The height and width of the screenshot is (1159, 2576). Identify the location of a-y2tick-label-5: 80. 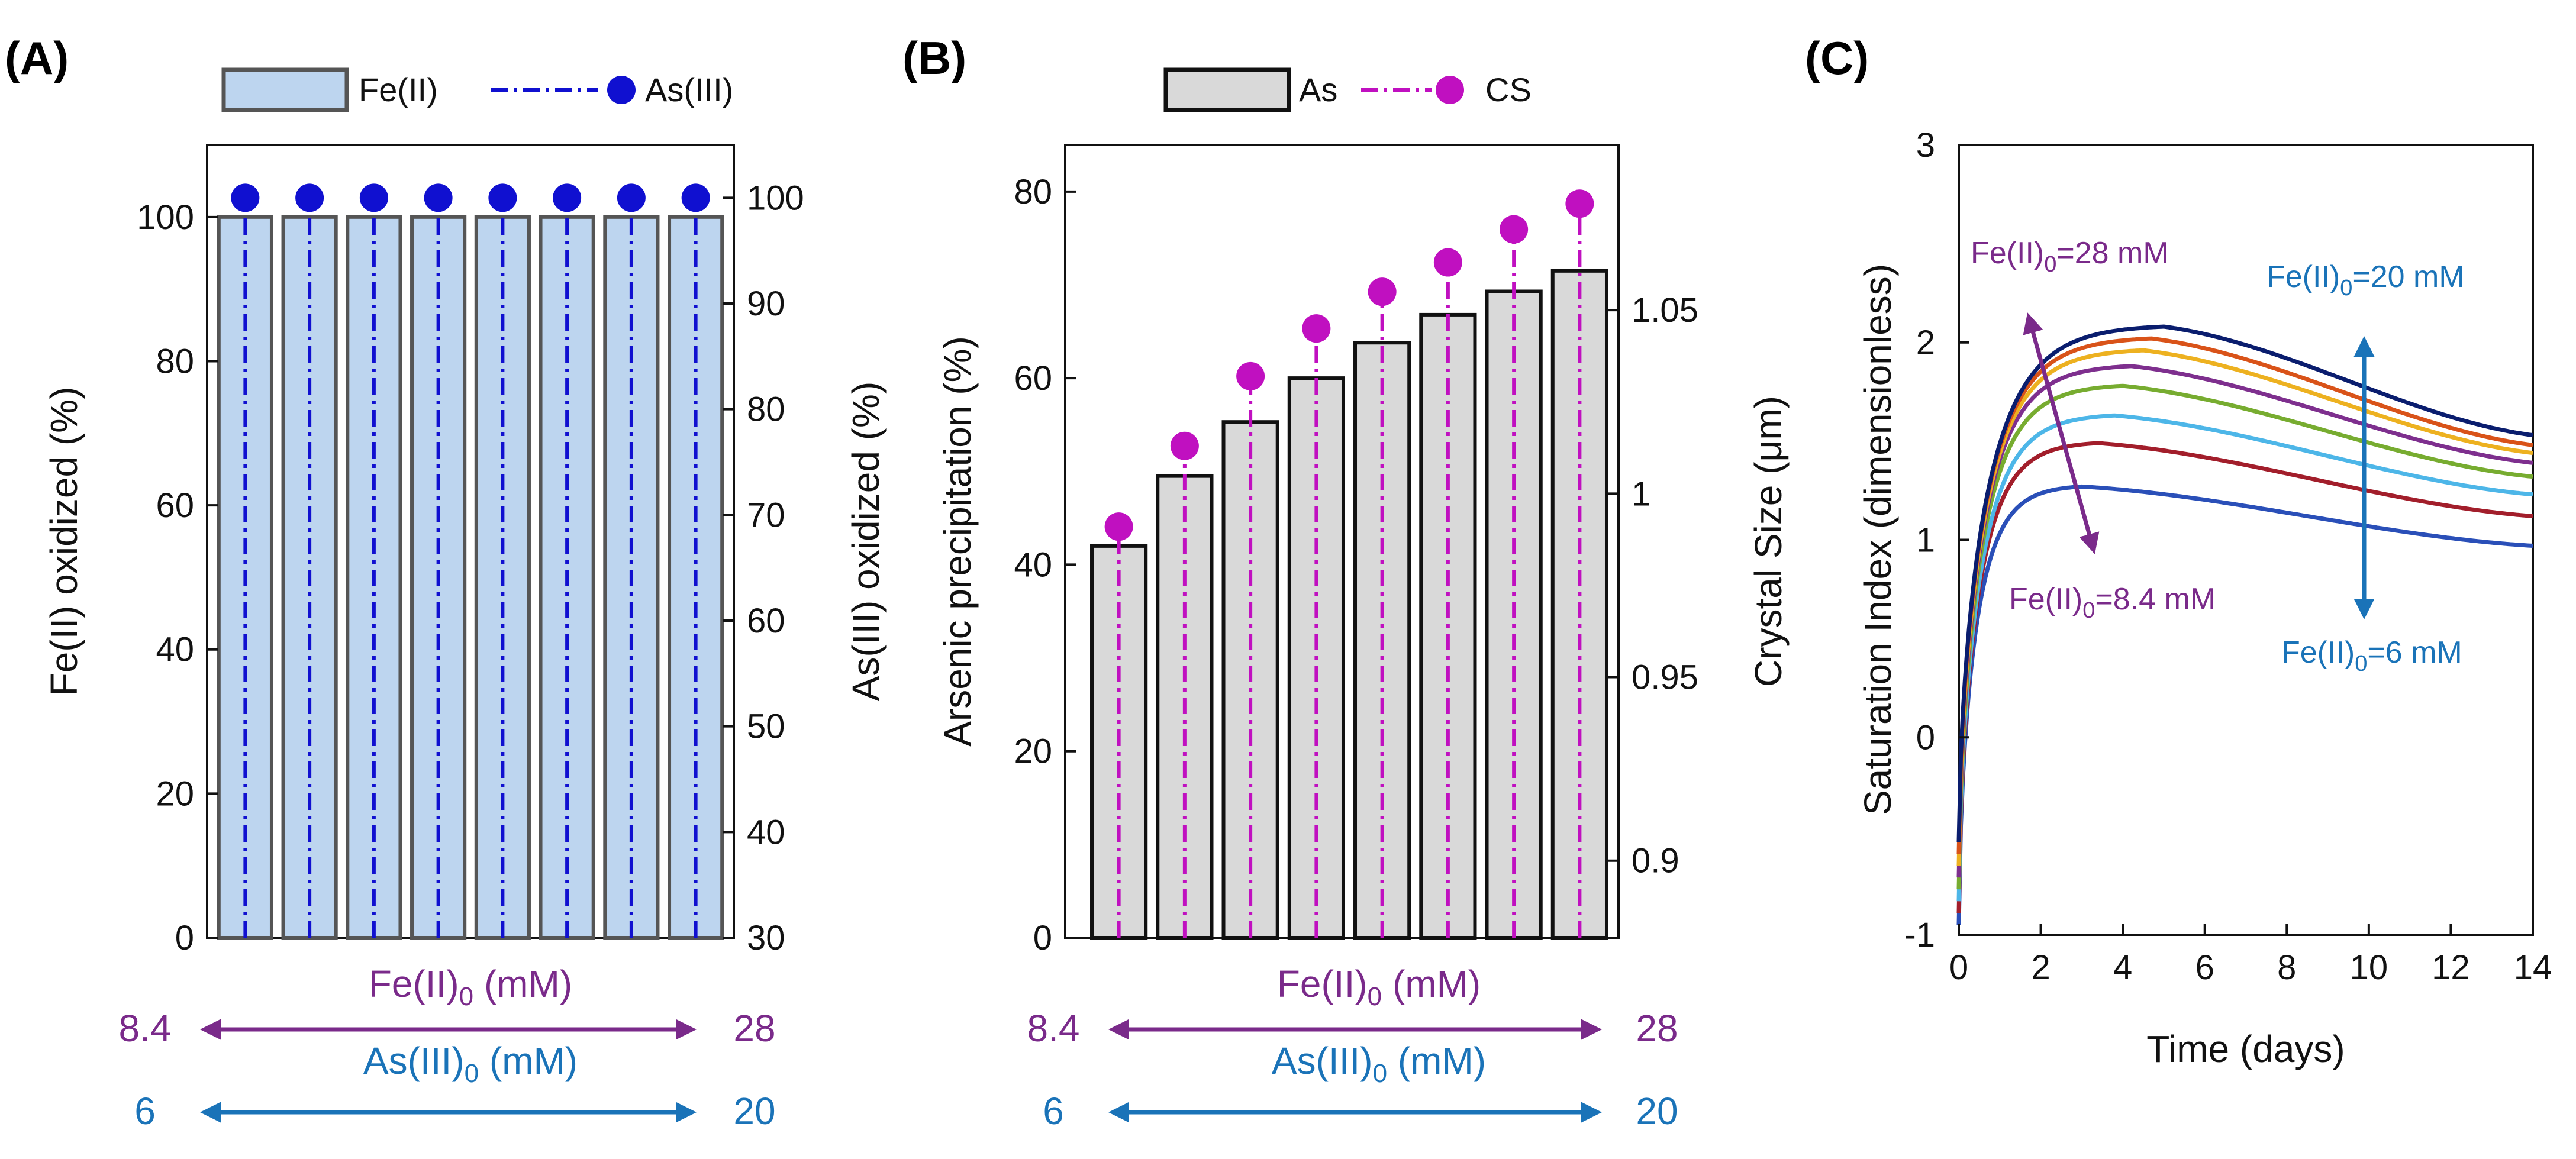
(766, 409).